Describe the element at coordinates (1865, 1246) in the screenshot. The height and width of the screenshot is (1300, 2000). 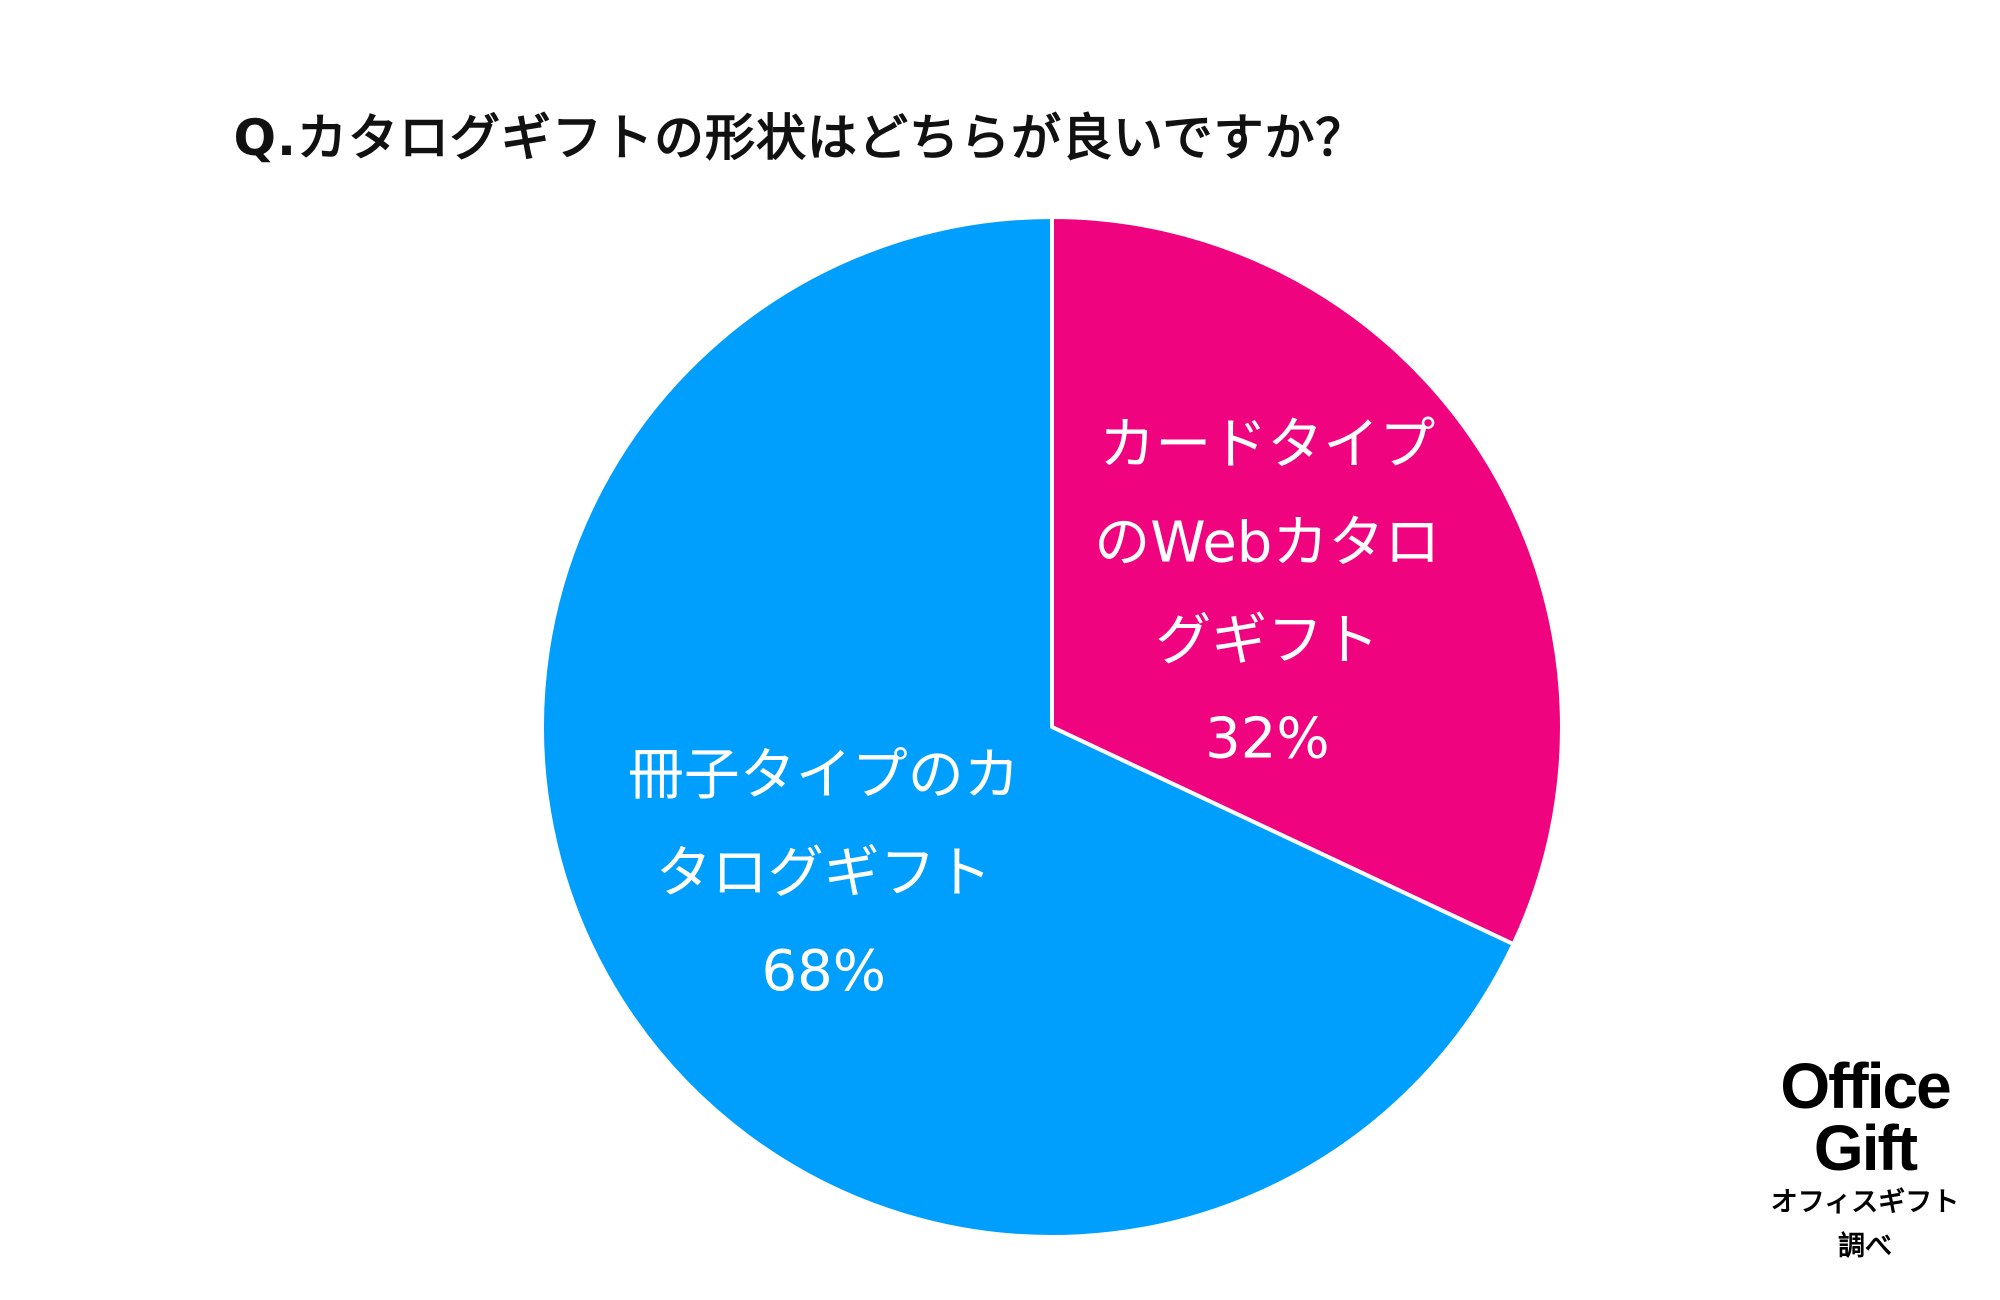
I see `brand-sub-line2: 調べ` at that location.